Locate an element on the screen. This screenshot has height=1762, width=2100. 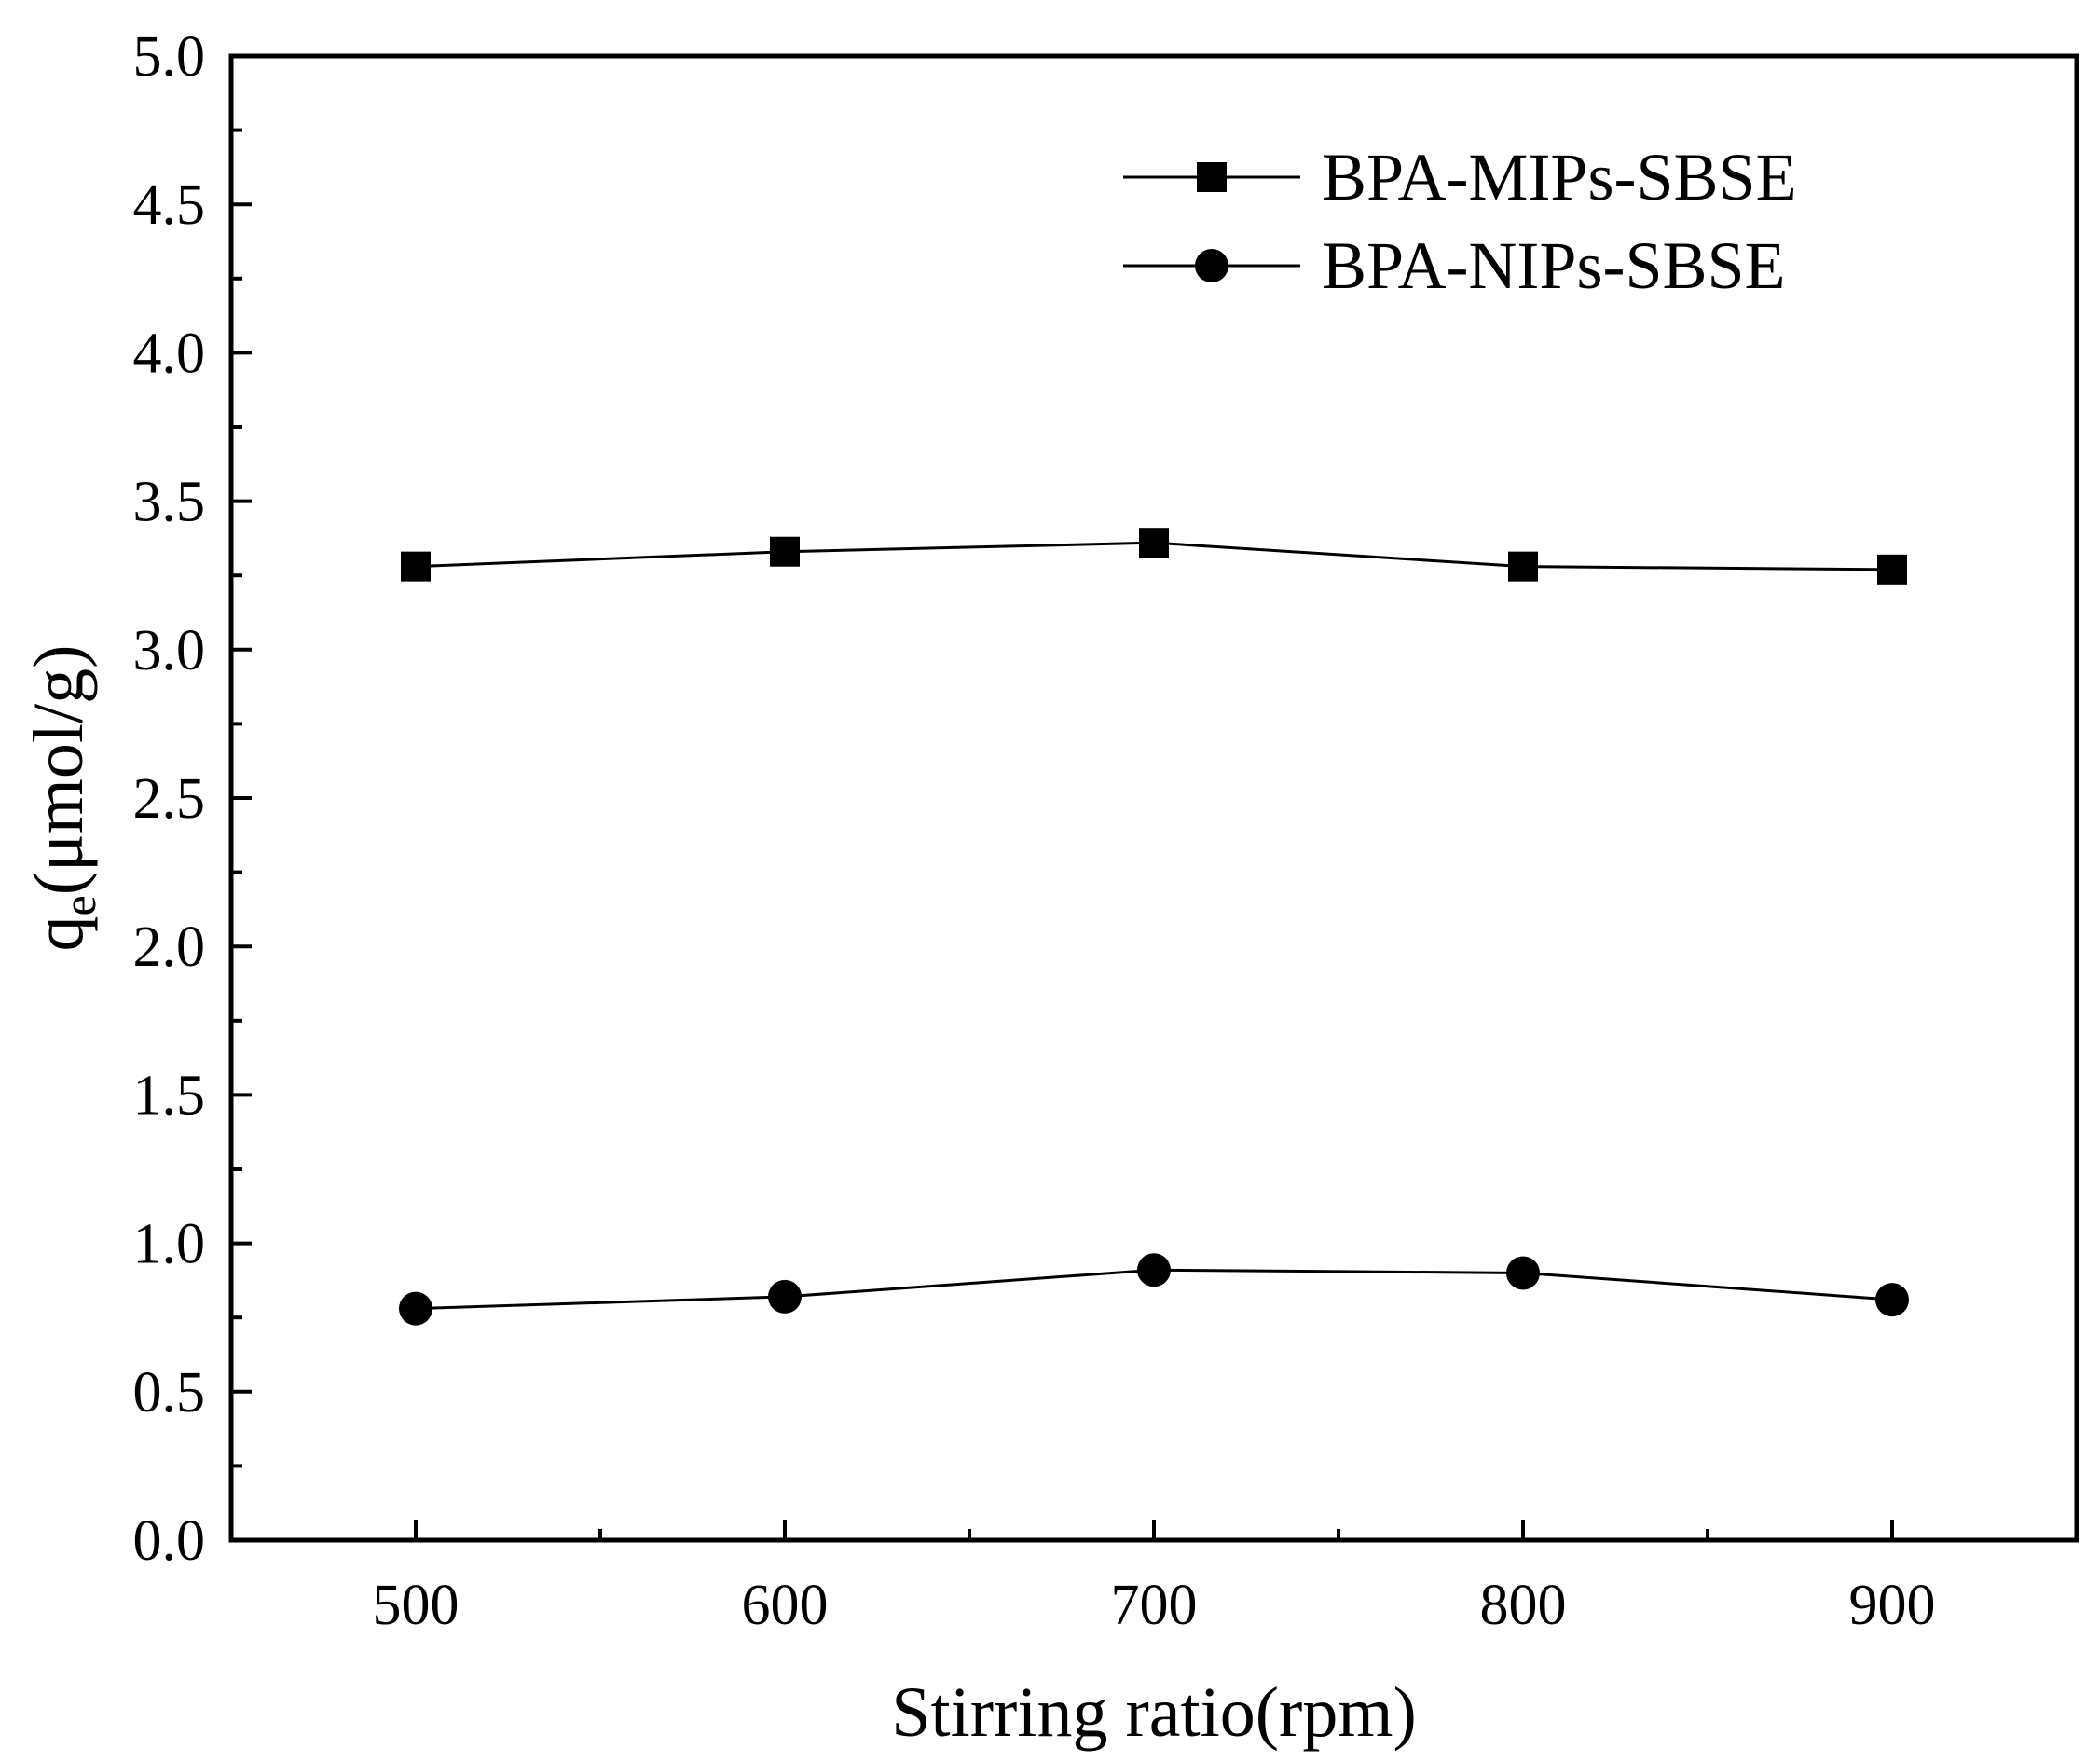
y-tick-label: 0.0 is located at coordinates (170, 1541).